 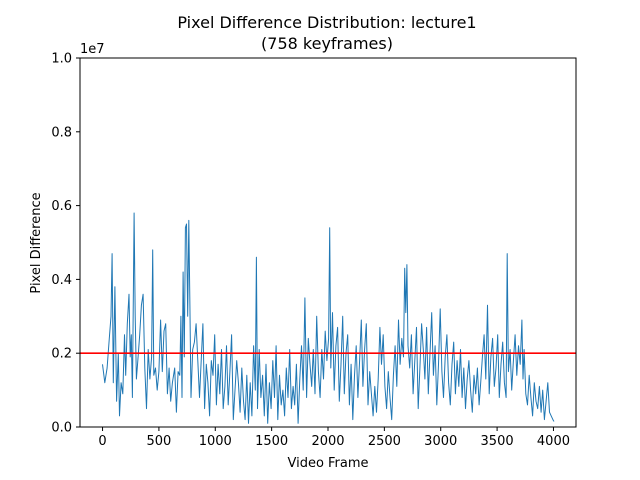 What do you see at coordinates (158, 441) in the screenshot?
I see `x-tick-label-1: 500` at bounding box center [158, 441].